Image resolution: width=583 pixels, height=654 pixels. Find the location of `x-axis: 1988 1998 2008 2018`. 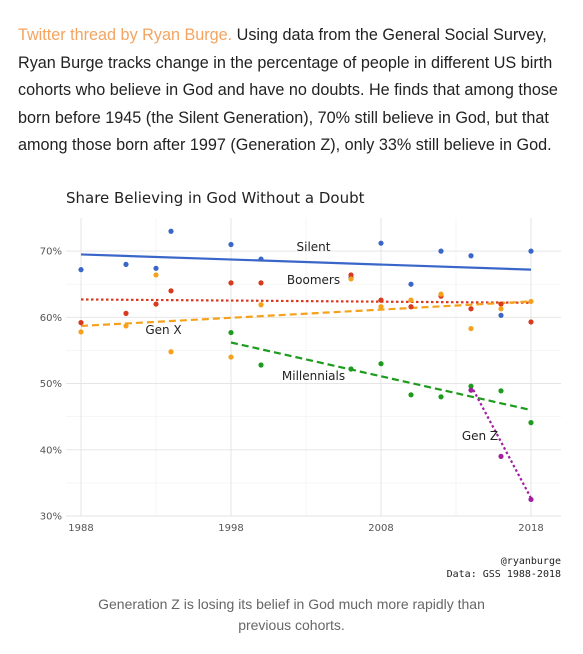

x-axis: 1988 1998 2008 2018 is located at coordinates (305, 528).